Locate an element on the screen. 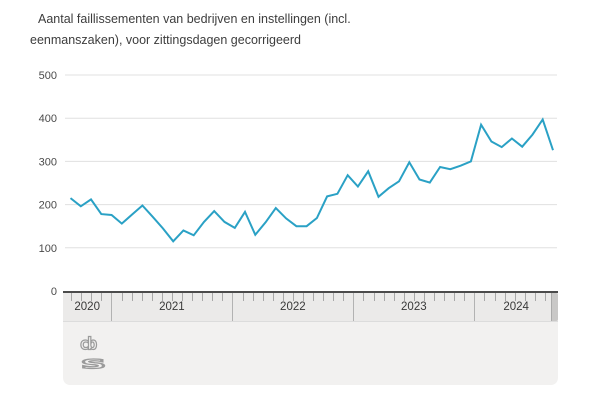  timeline-year-label: 2022 is located at coordinates (293, 307).